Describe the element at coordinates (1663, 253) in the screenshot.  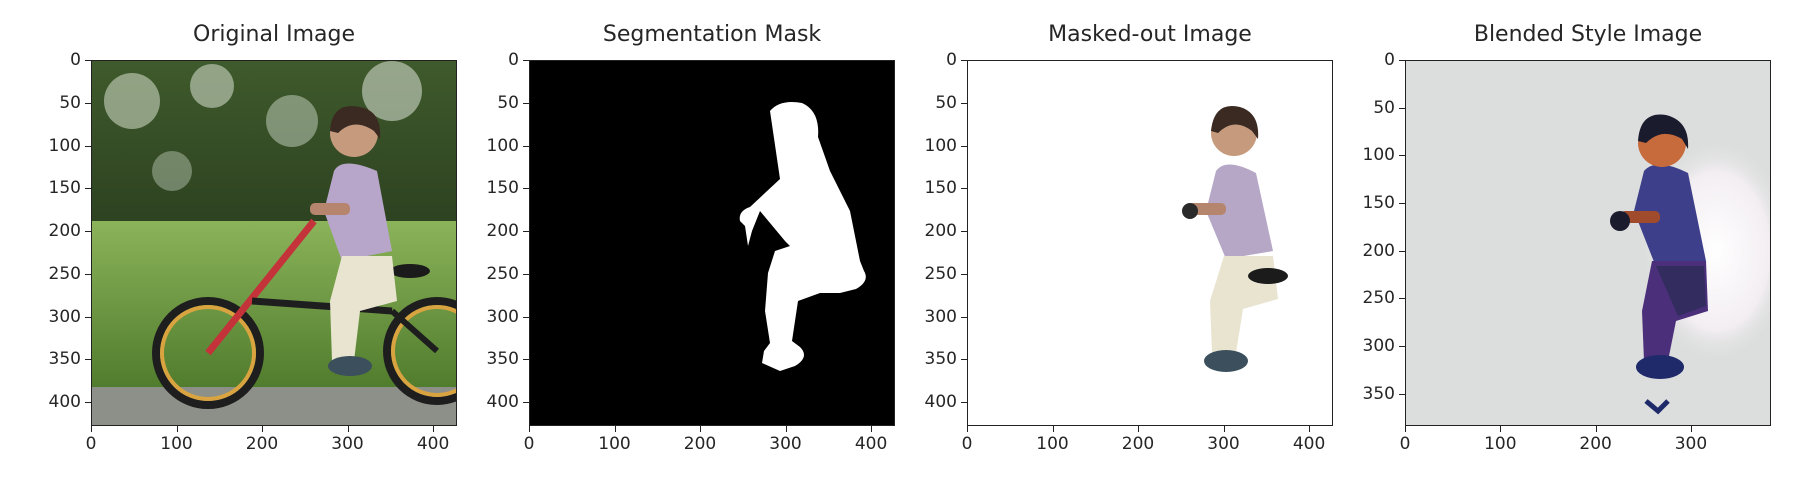
I see `blended-child` at that location.